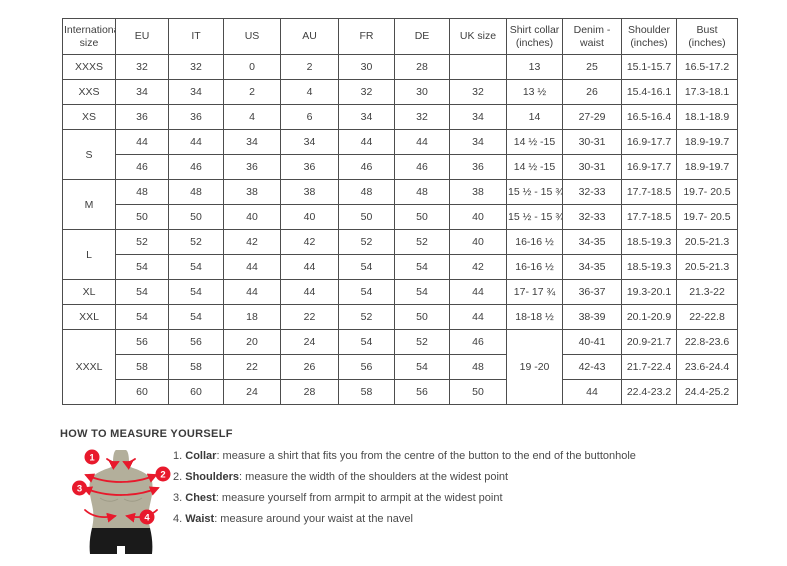 Image resolution: width=787 pixels, height=566 pixels. I want to click on table-cell: 19.3-20.1, so click(649, 292).